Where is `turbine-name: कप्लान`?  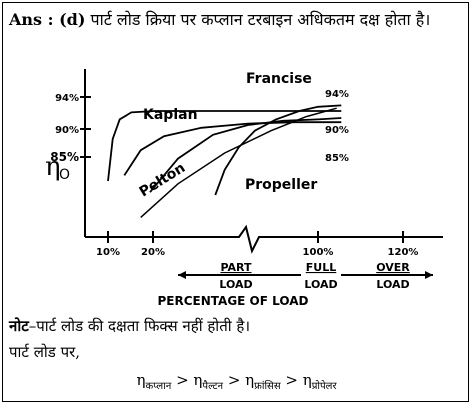
turbine-name: कप्लान is located at coordinates (158, 386).